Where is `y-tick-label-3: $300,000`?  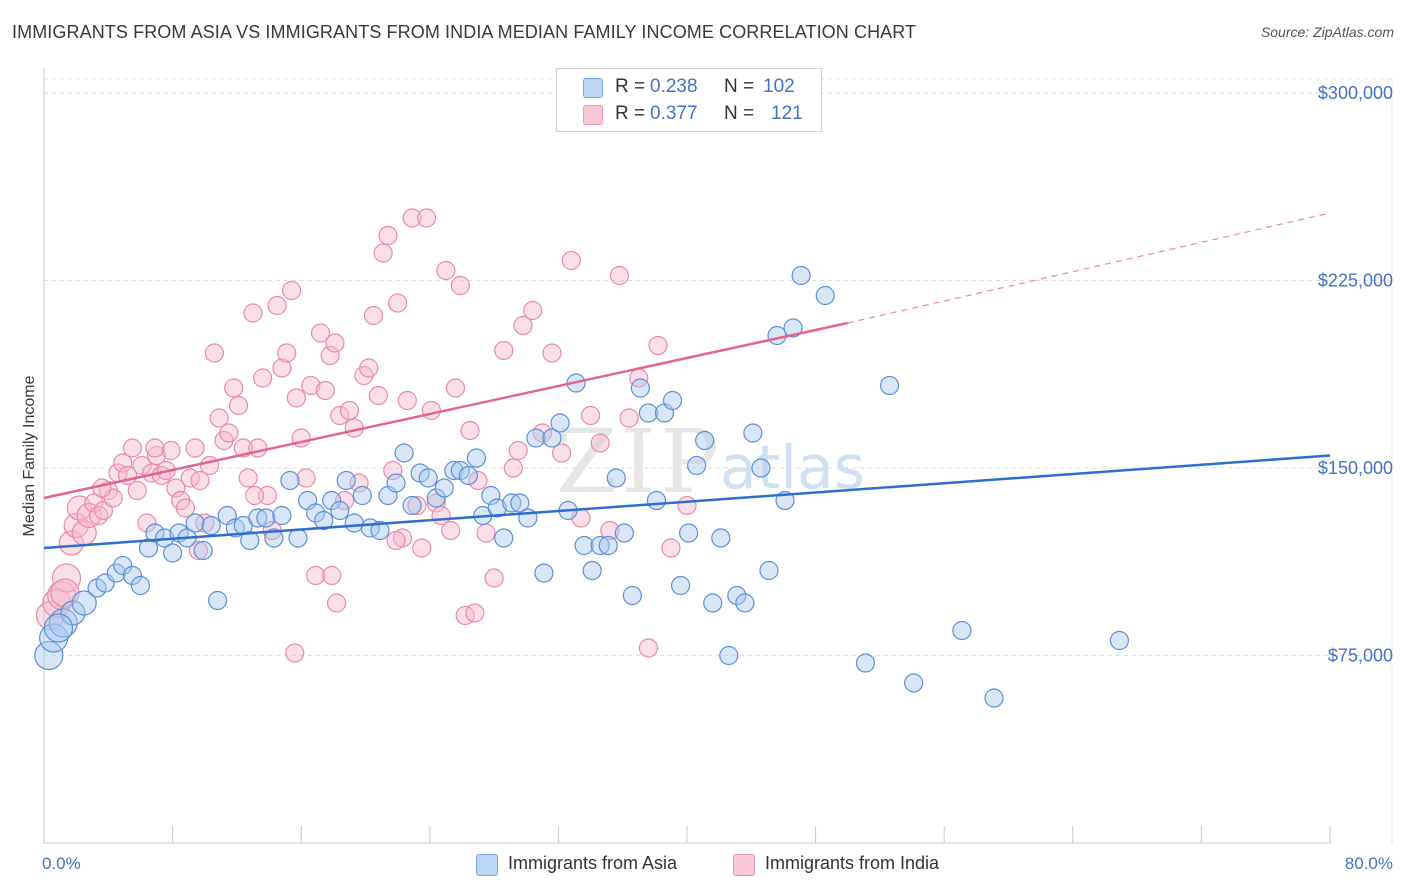
y-tick-label-3: $300,000 is located at coordinates (1355, 93).